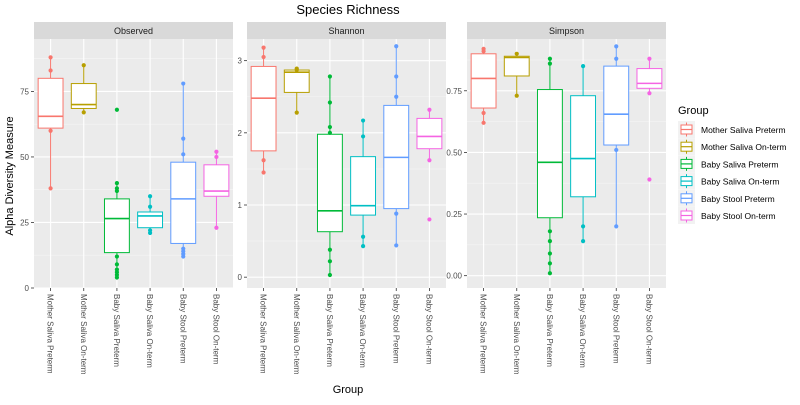  I want to click on legend-item-label: Mother Saliva On-term, so click(744, 147).